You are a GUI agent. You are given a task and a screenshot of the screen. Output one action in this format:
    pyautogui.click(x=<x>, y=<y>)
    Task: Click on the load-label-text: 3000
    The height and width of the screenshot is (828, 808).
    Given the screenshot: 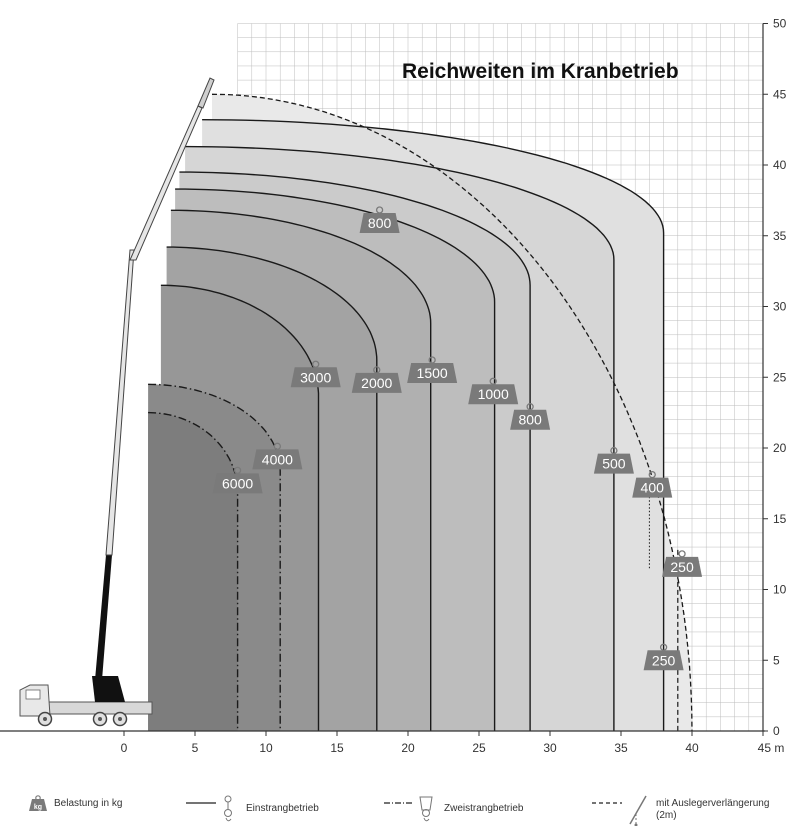 What is the action you would take?
    pyautogui.click(x=315, y=377)
    